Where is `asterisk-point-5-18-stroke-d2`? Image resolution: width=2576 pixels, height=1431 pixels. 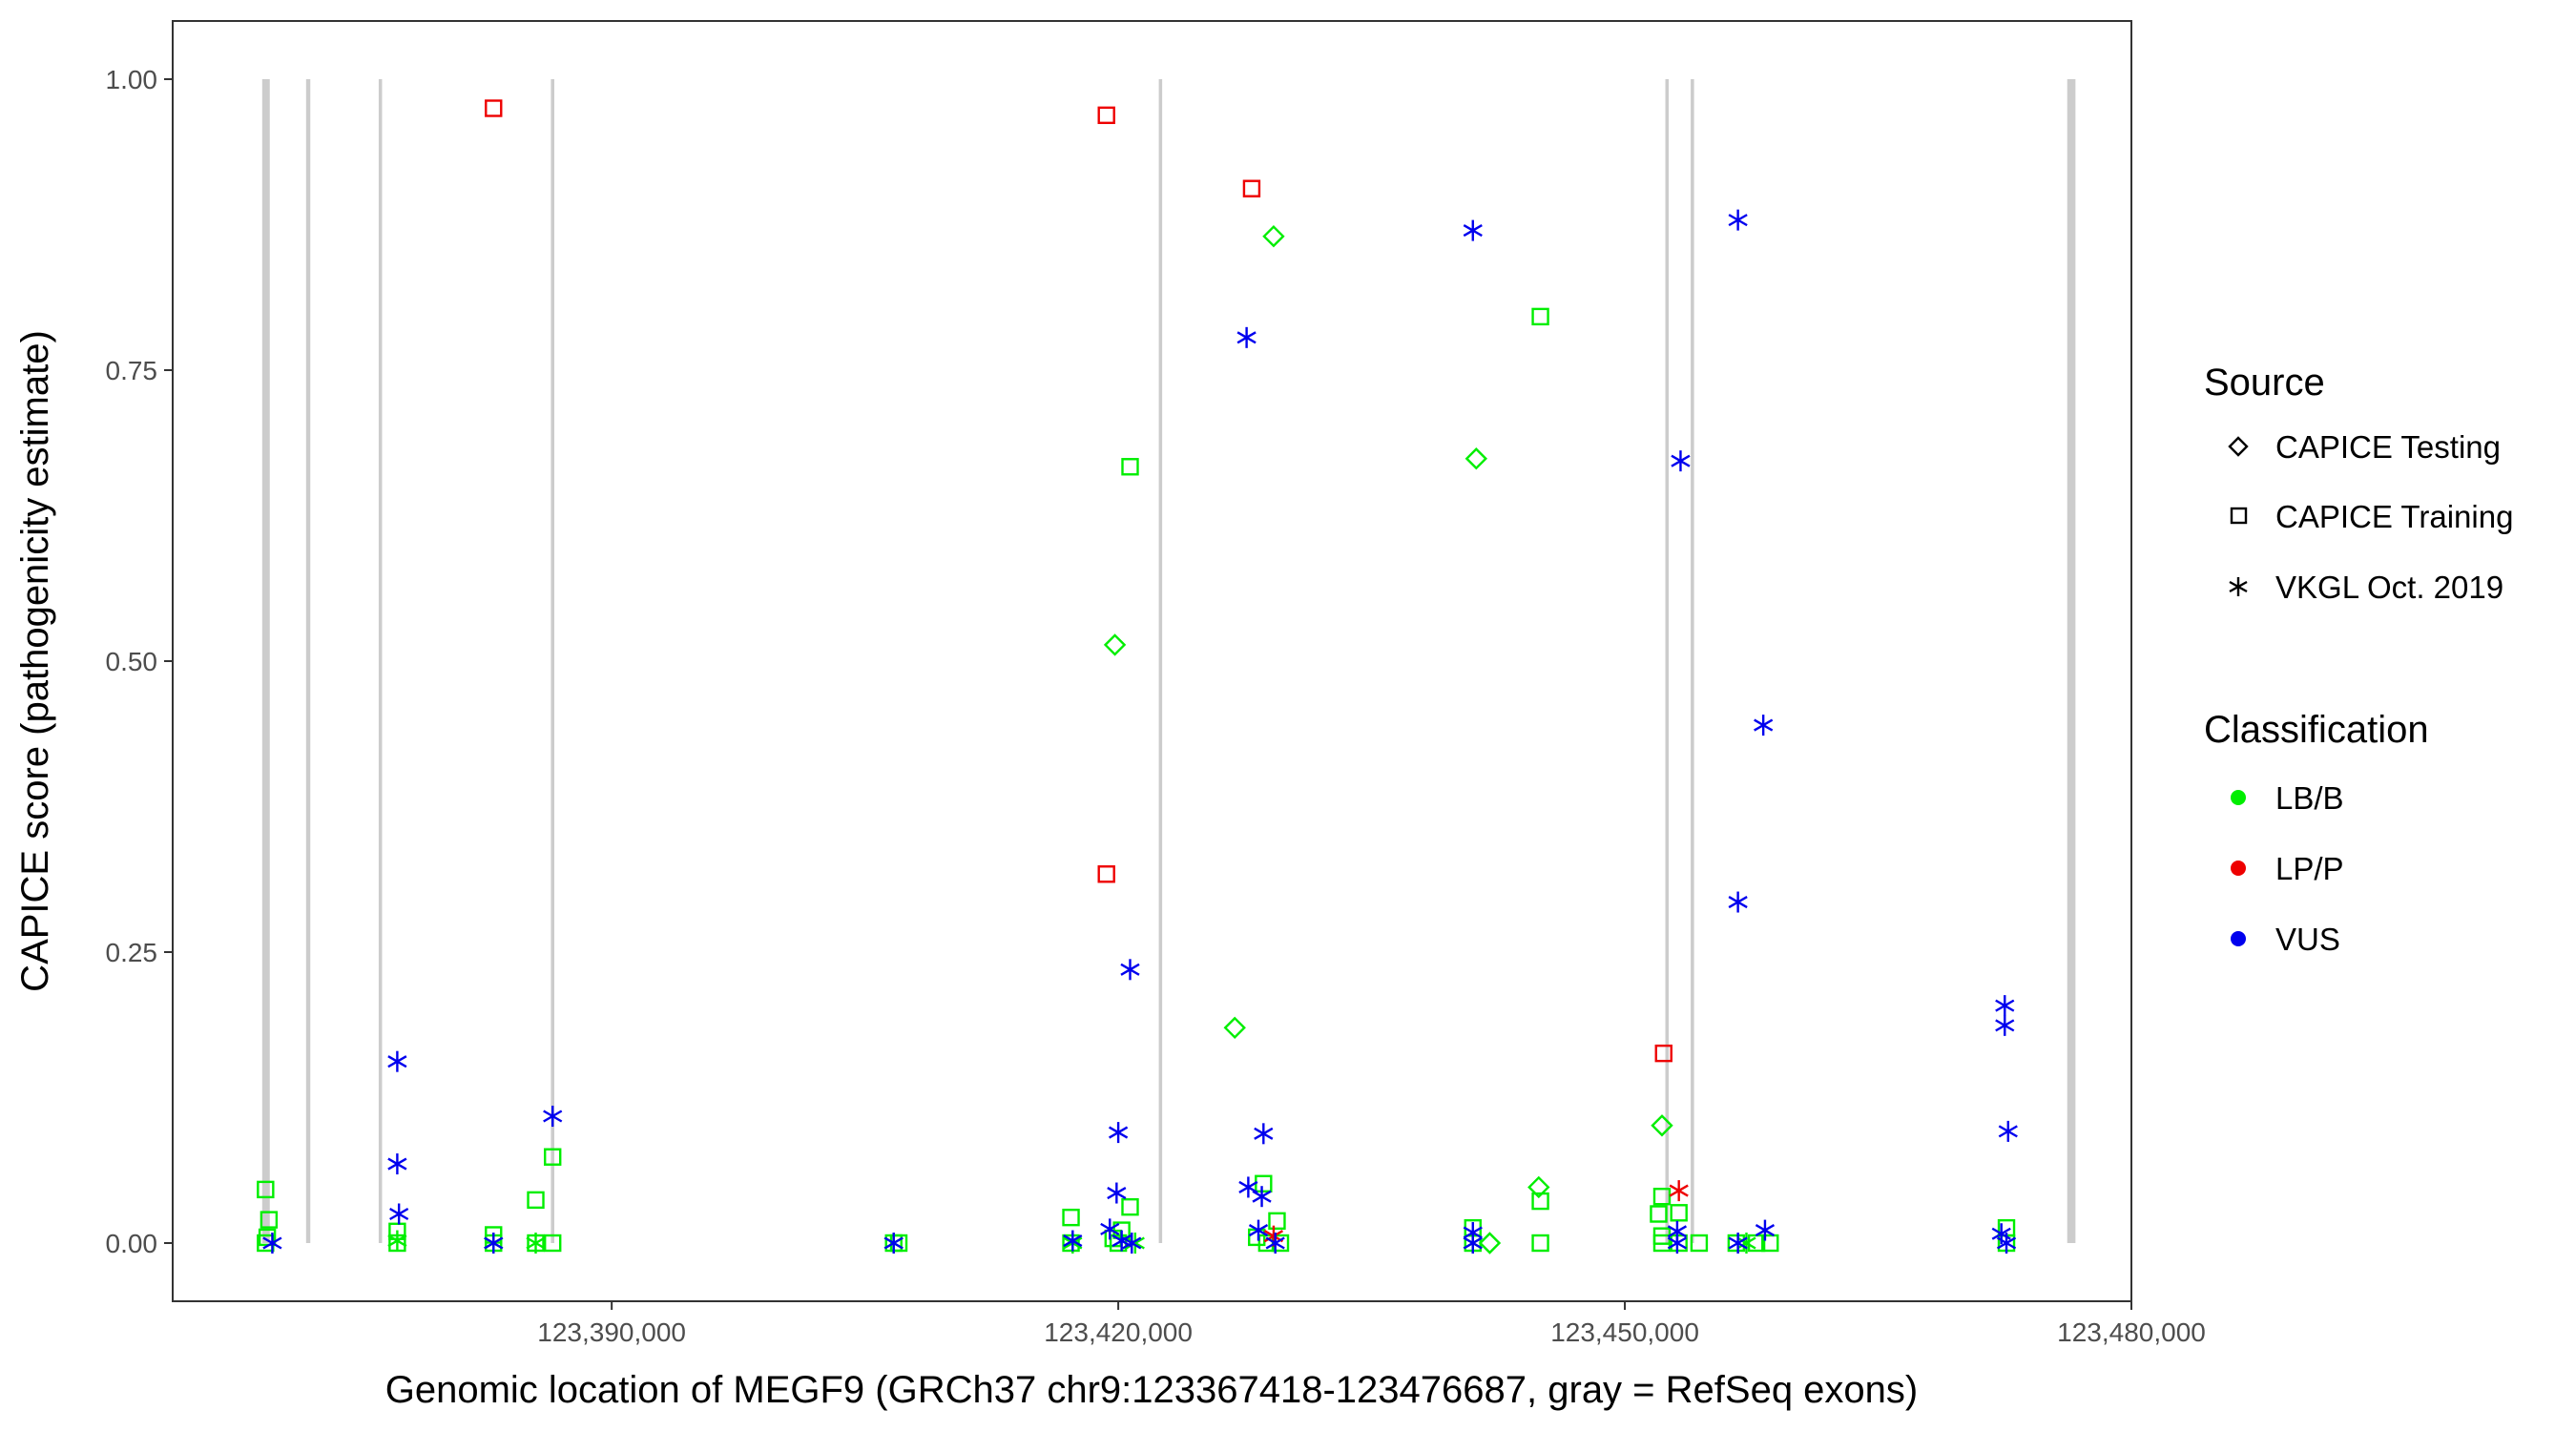 asterisk-point-5-18-stroke-d2 is located at coordinates (1258, 1230).